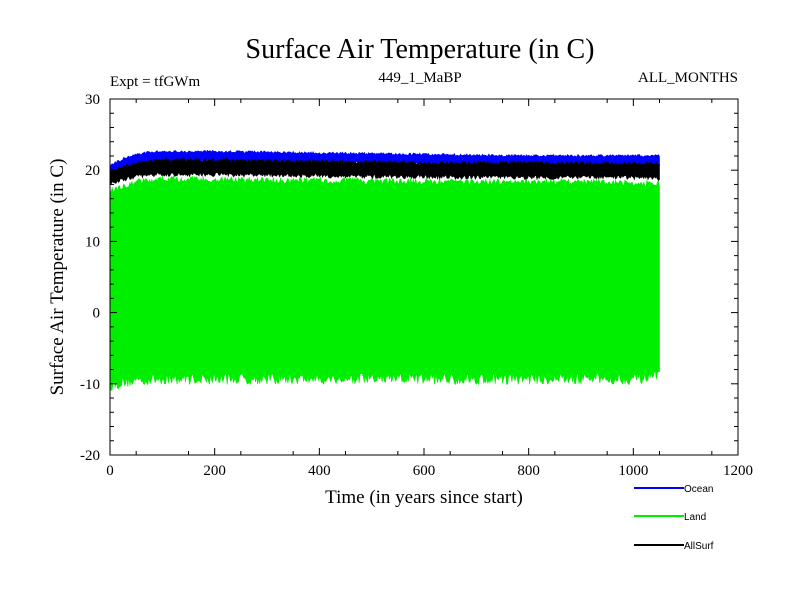 This screenshot has width=800, height=600. What do you see at coordinates (319, 471) in the screenshot?
I see `x-tick-label: 400` at bounding box center [319, 471].